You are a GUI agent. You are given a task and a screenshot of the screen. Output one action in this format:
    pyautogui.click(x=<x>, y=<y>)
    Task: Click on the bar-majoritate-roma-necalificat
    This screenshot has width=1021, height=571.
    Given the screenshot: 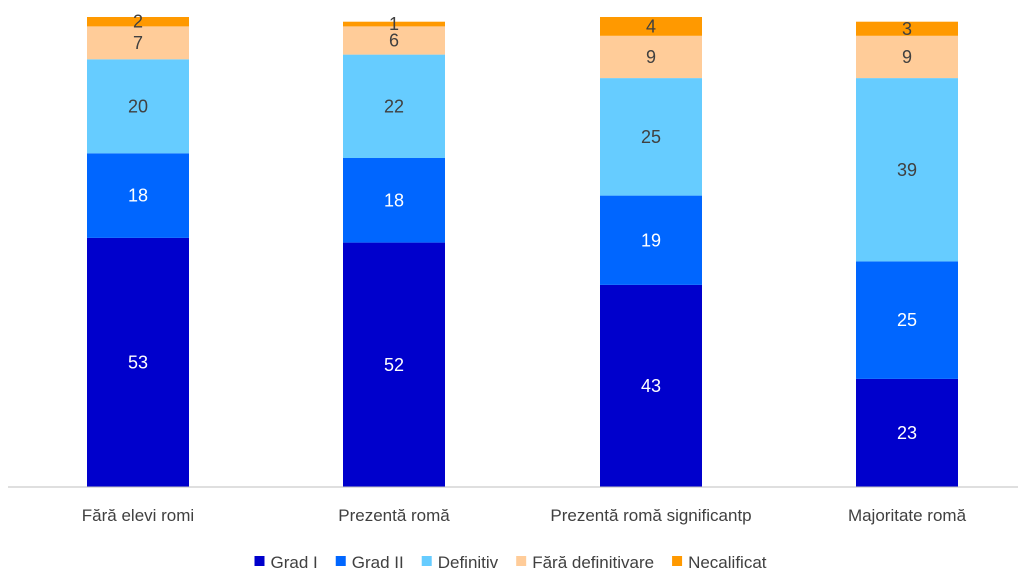 What is the action you would take?
    pyautogui.click(x=907, y=28)
    